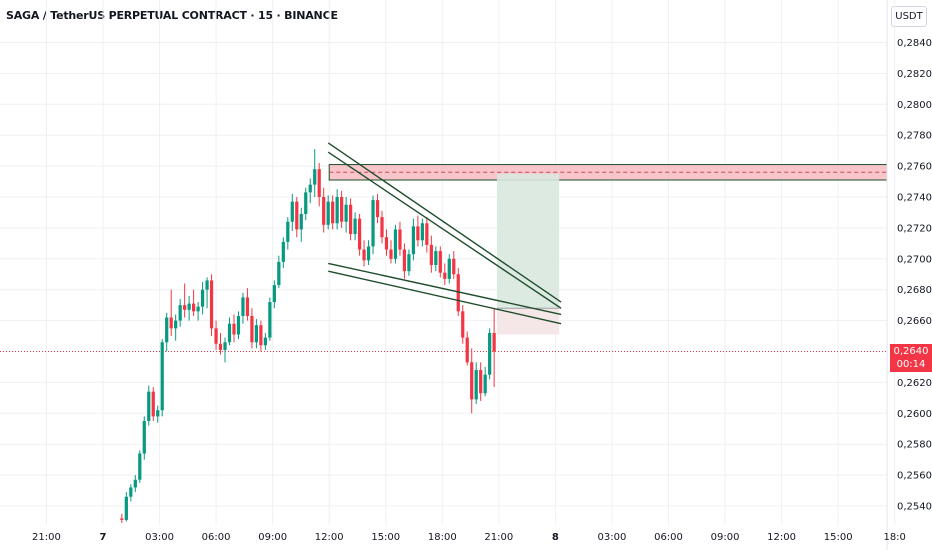 This screenshot has width=932, height=550. Describe the element at coordinates (914, 259) in the screenshot. I see `price-tick-label: 0,2700` at that location.